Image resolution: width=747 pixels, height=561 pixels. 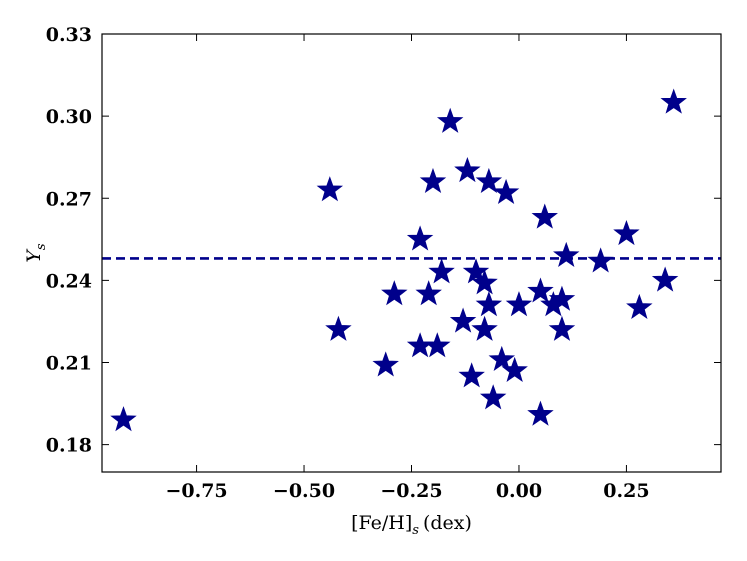 I want to click on y-tick-label: 0.24, so click(x=69, y=281).